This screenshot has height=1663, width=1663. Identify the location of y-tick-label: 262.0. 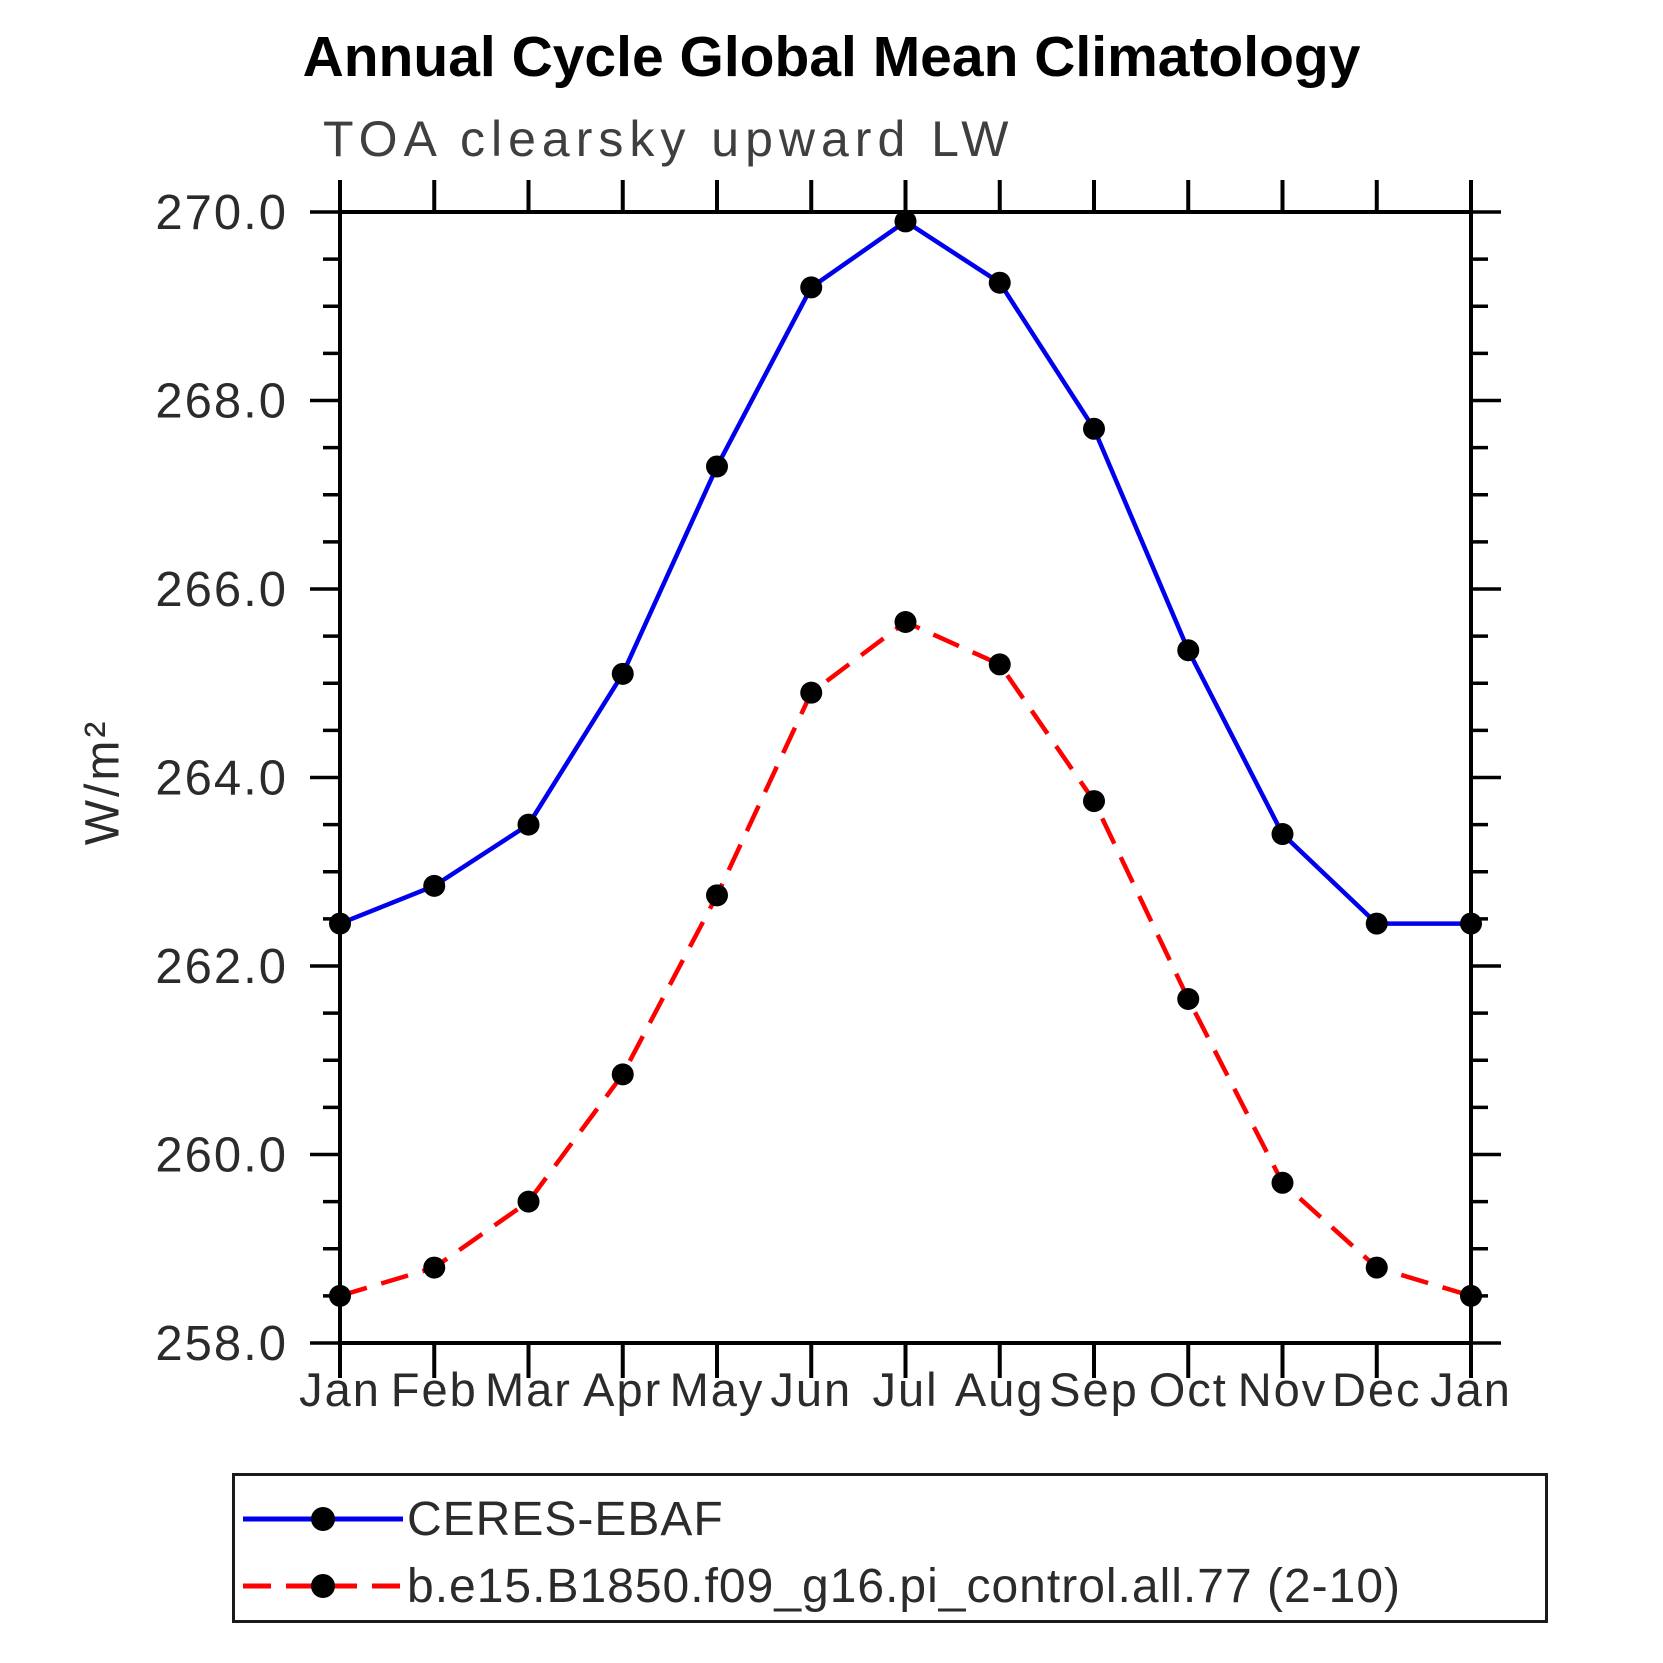
(221, 967).